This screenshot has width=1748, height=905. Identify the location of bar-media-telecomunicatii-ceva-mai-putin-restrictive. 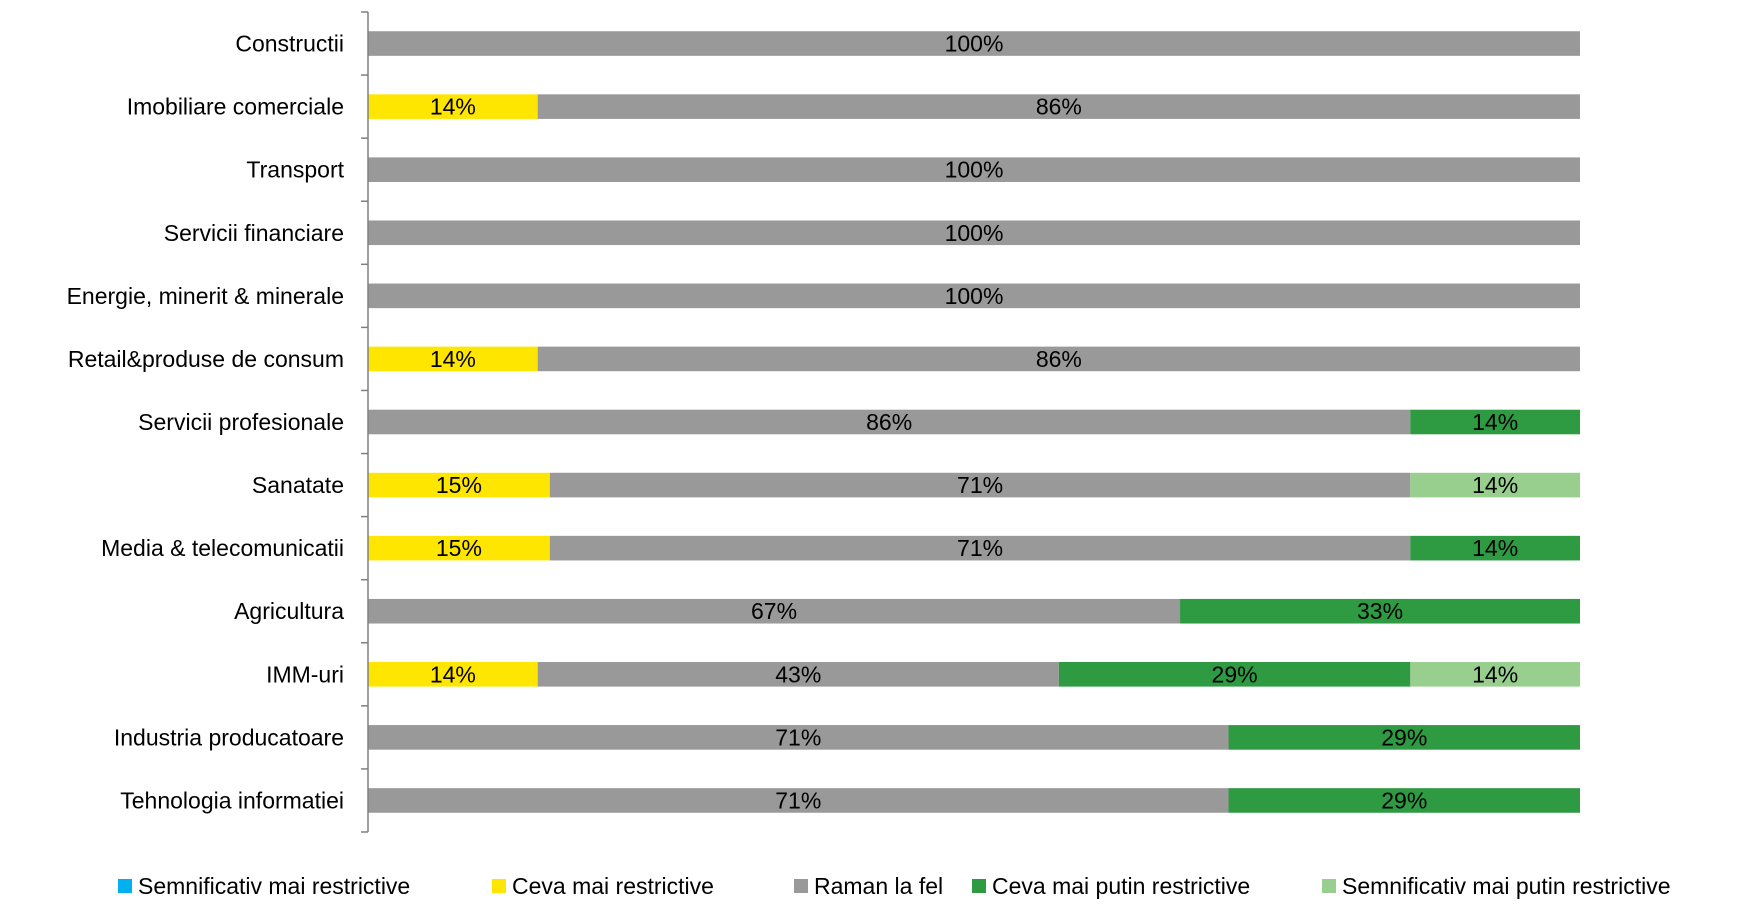
(1495, 548).